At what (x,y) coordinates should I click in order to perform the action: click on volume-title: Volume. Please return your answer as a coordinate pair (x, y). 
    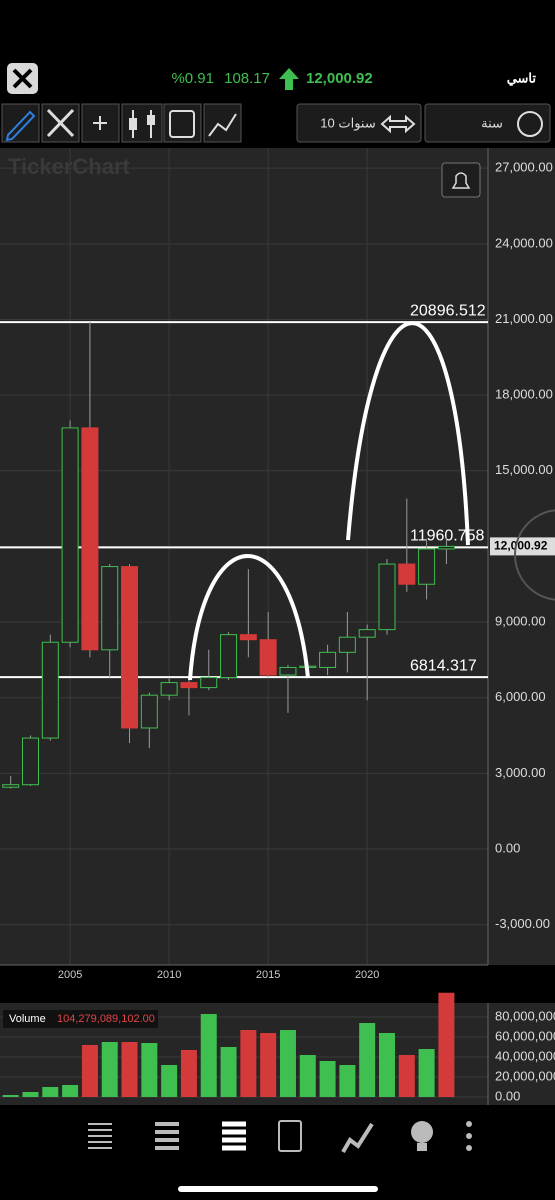
    Looking at the image, I should click on (27, 1019).